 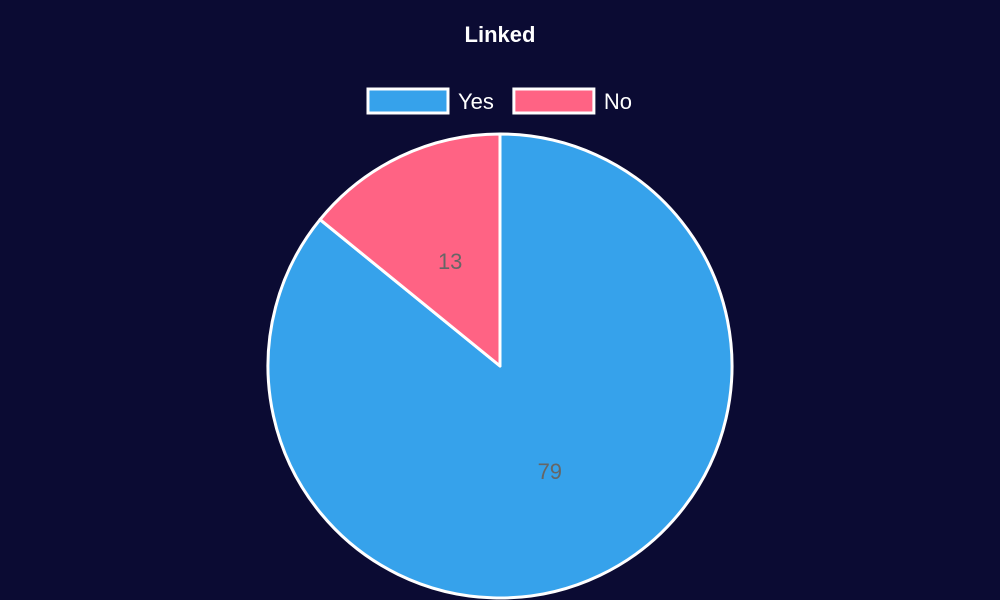 What do you see at coordinates (554, 101) in the screenshot?
I see `legend-swatch-no` at bounding box center [554, 101].